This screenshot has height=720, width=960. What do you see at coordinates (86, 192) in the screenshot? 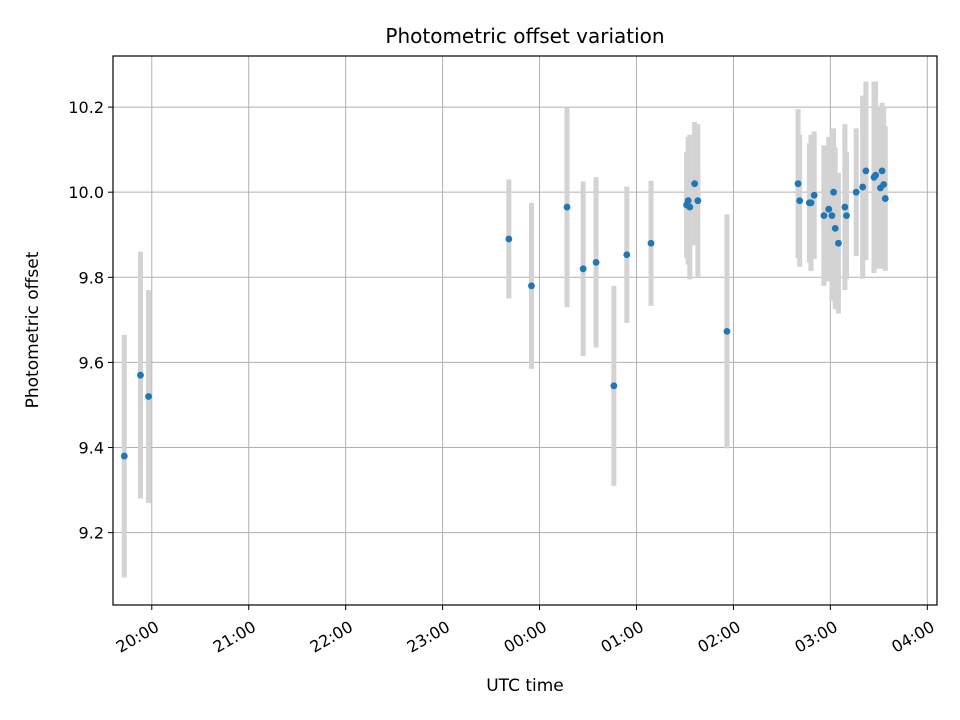
I see `y-tick-label: 10.0` at bounding box center [86, 192].